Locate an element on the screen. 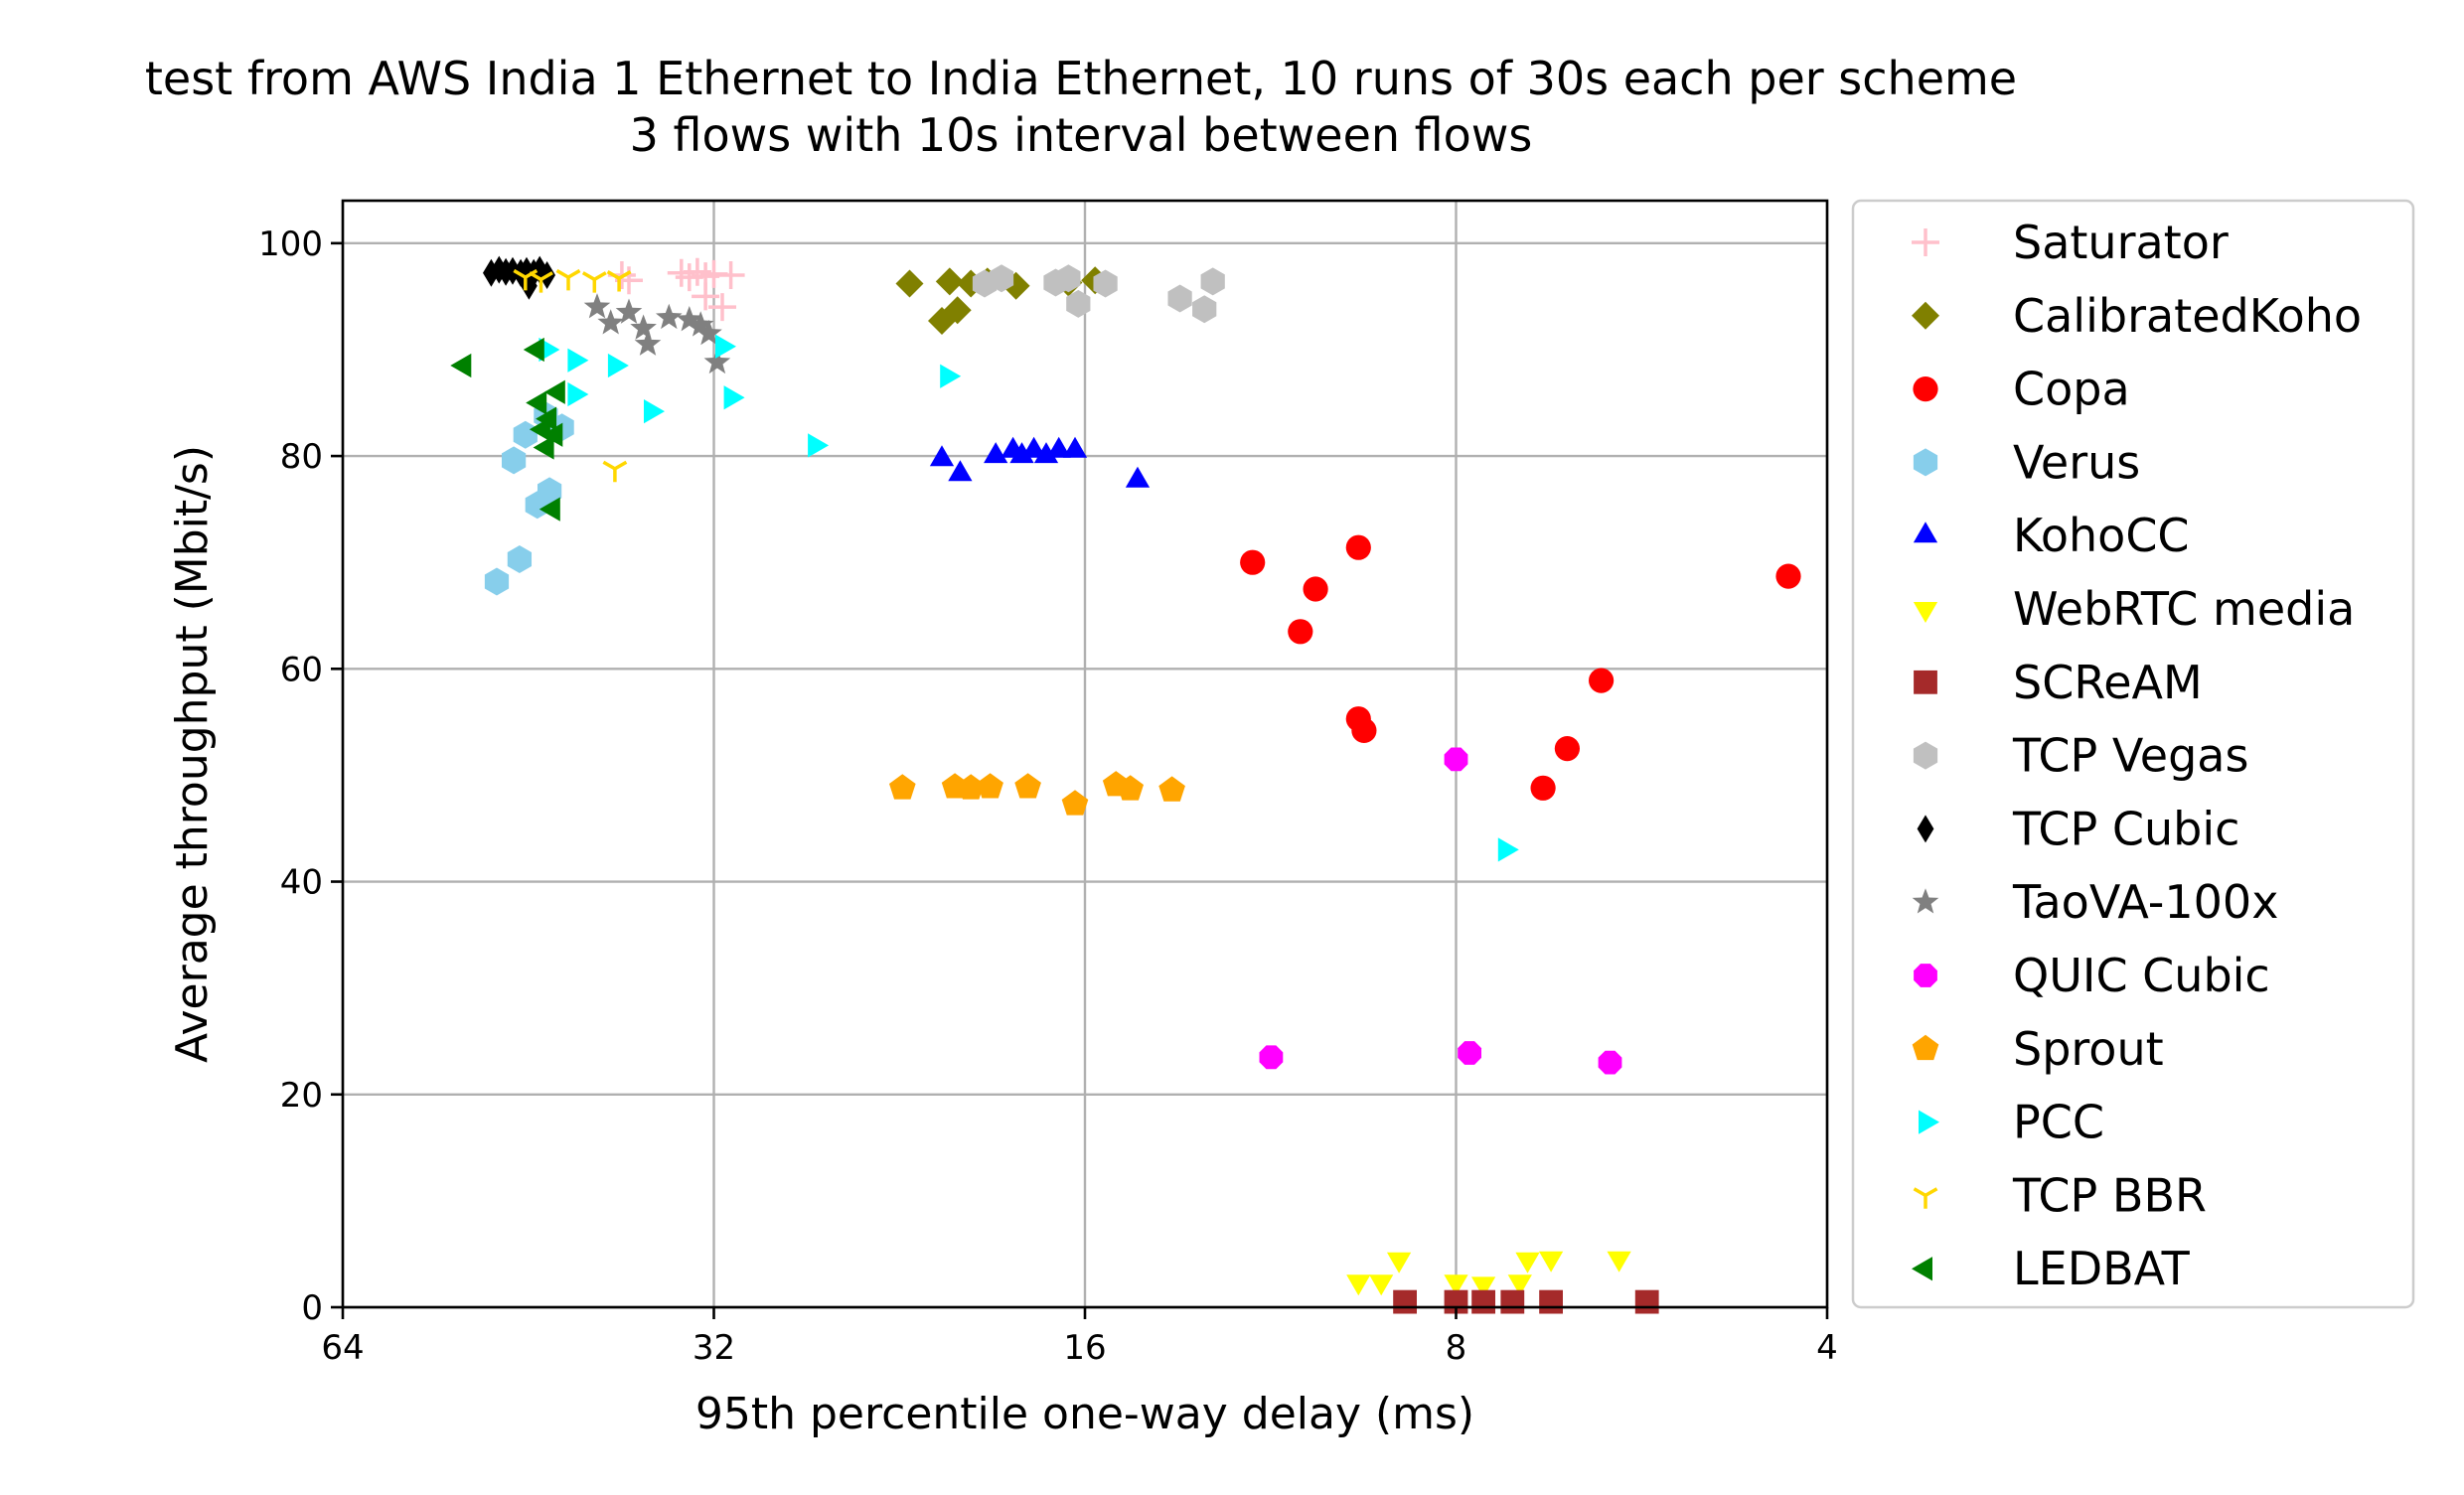 This screenshot has height=1495, width=2464. data-point-calibratedkoho is located at coordinates (958, 310).